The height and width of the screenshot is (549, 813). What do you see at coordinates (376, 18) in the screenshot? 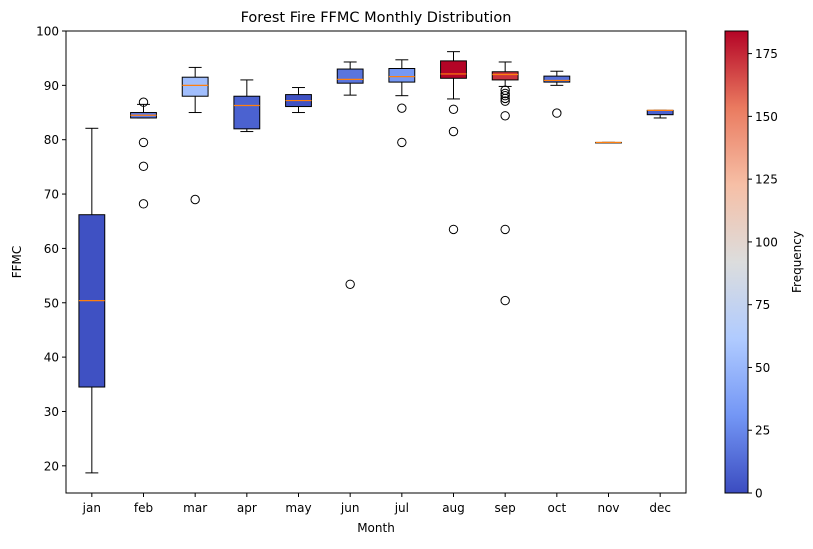
I see `chart-title: Forest Fire FFMC Monthly Distribution` at bounding box center [376, 18].